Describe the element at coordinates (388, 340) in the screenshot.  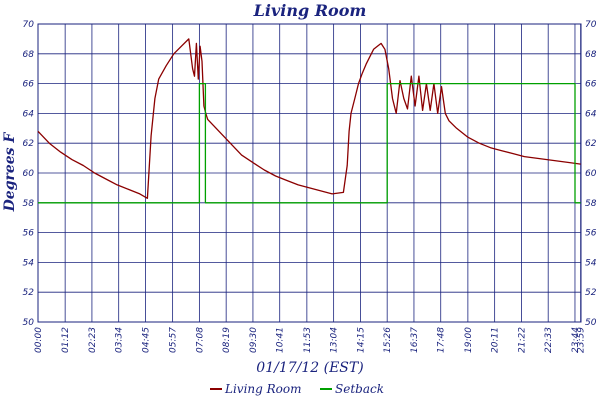
I see `x-tick-label: 15:26` at that location.